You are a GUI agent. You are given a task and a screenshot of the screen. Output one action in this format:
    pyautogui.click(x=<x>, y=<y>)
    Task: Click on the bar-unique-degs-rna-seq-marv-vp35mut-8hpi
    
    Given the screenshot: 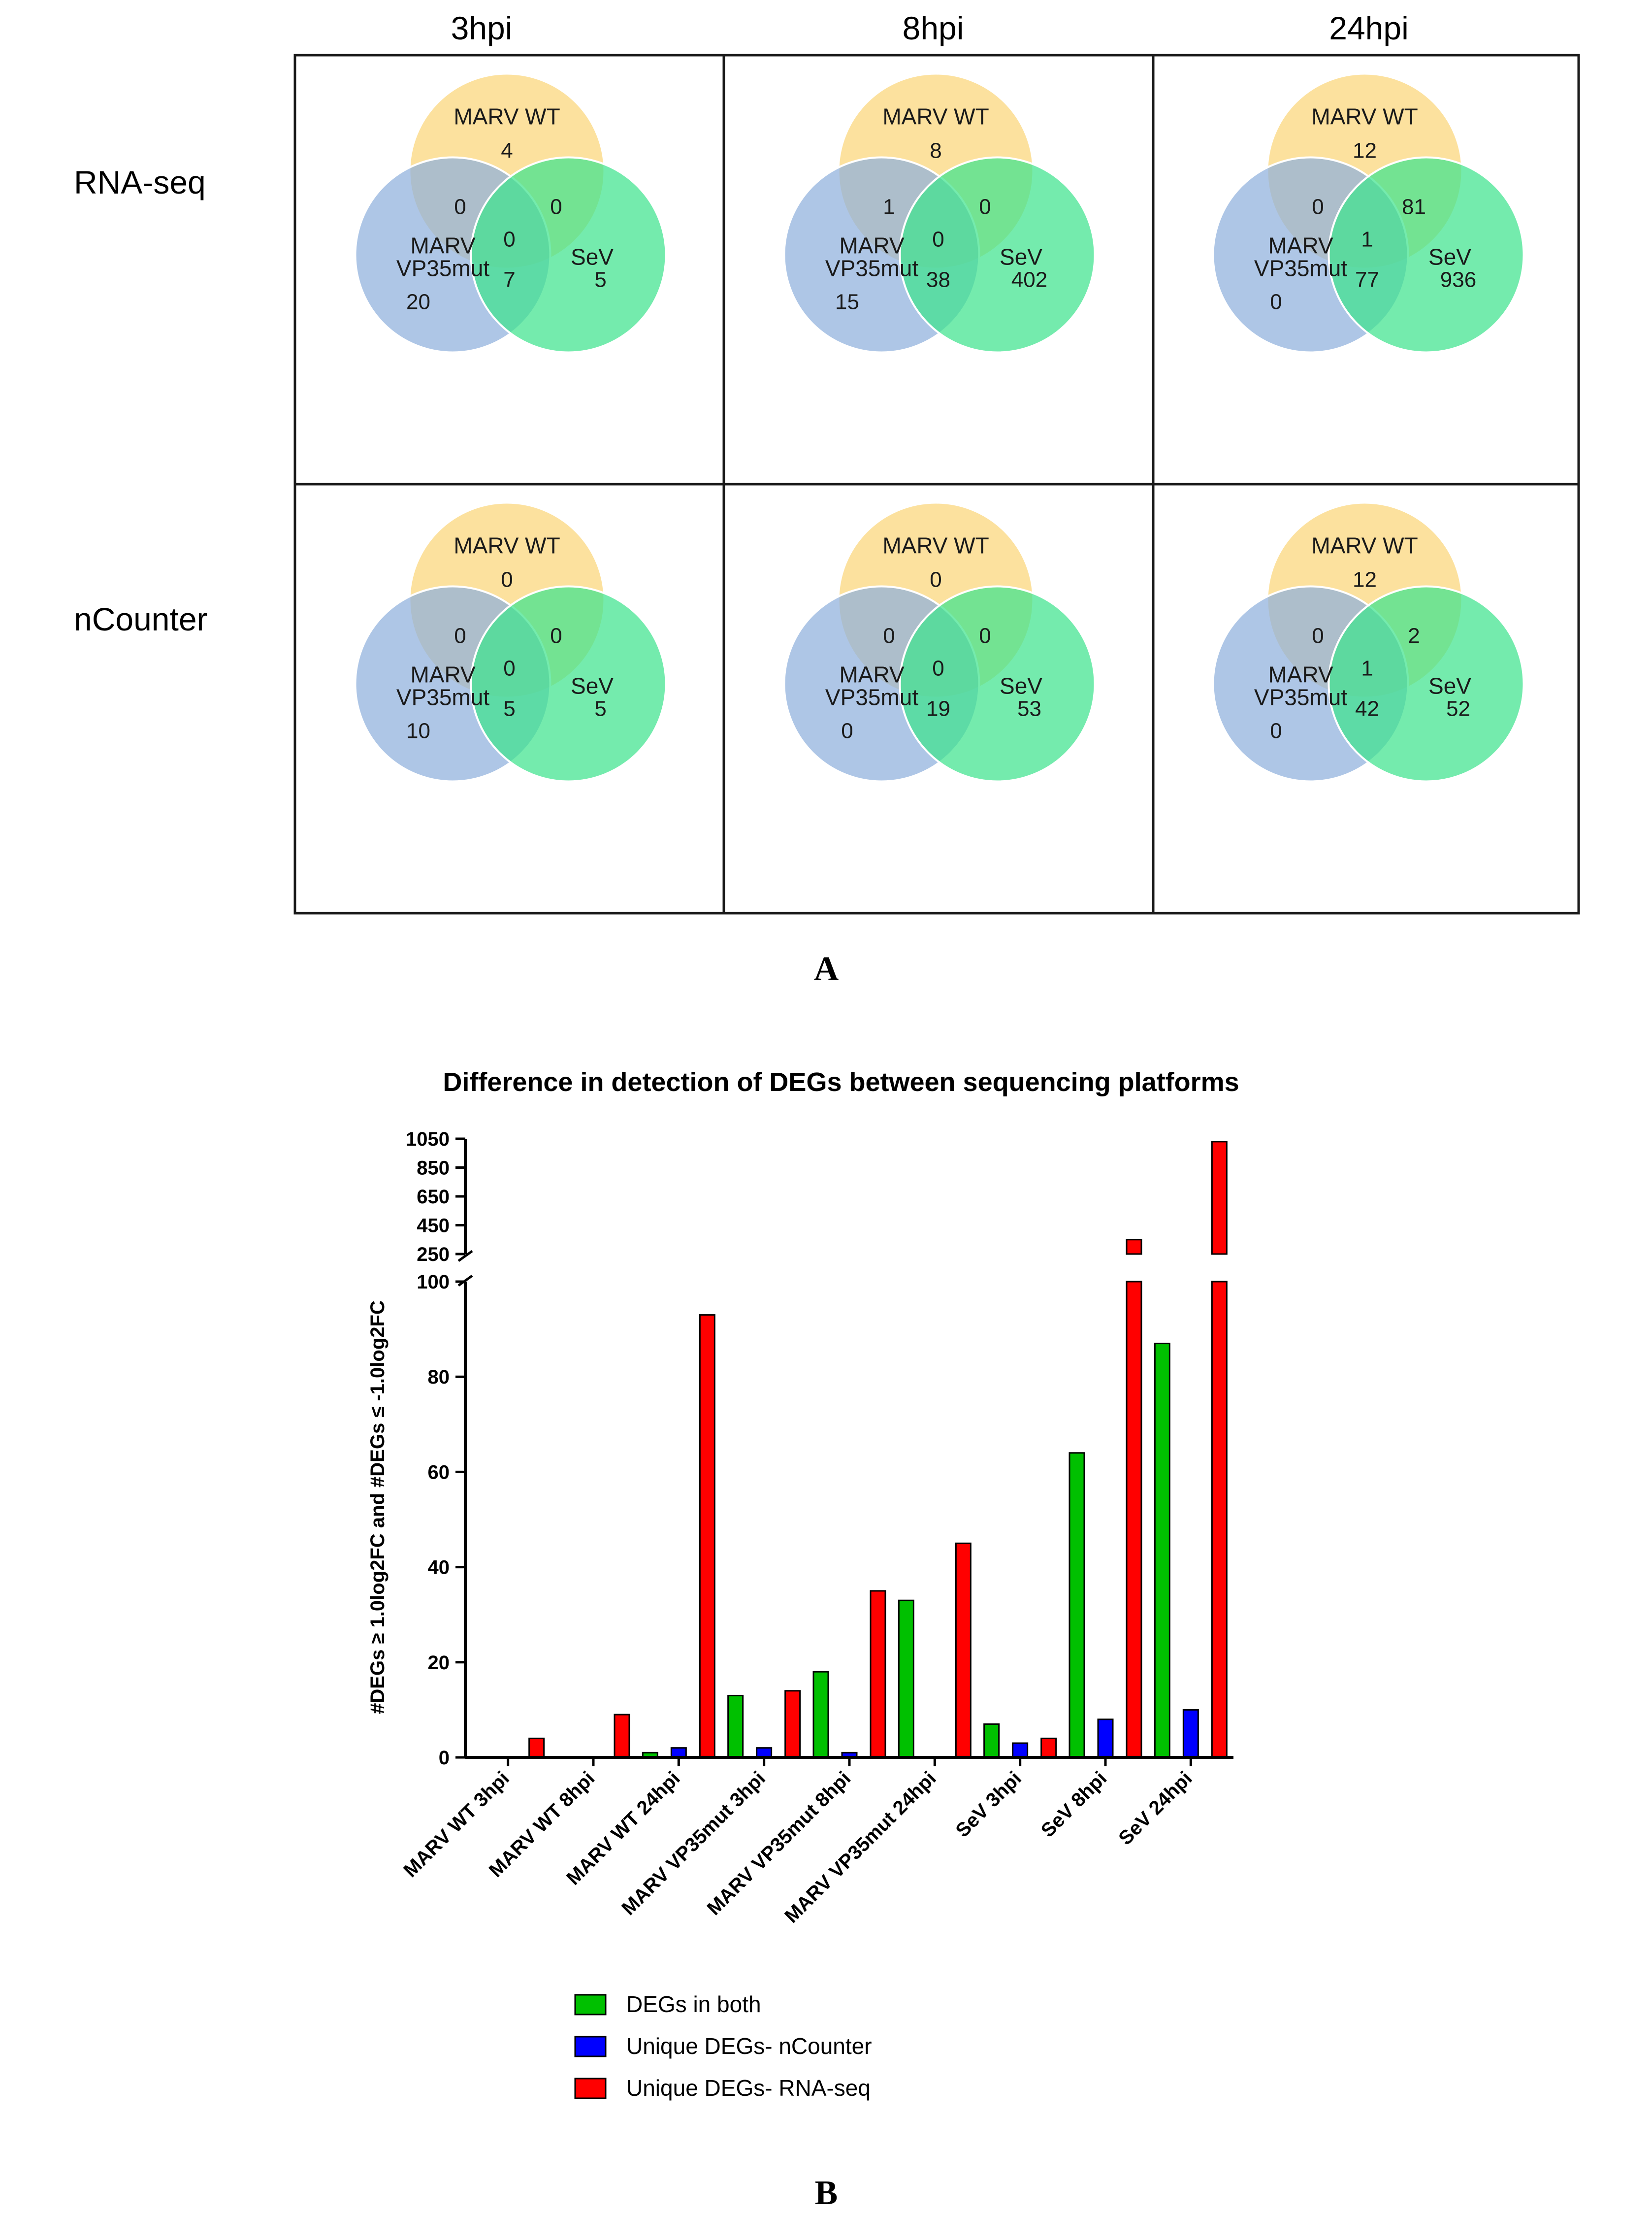 What is the action you would take?
    pyautogui.click(x=878, y=1674)
    